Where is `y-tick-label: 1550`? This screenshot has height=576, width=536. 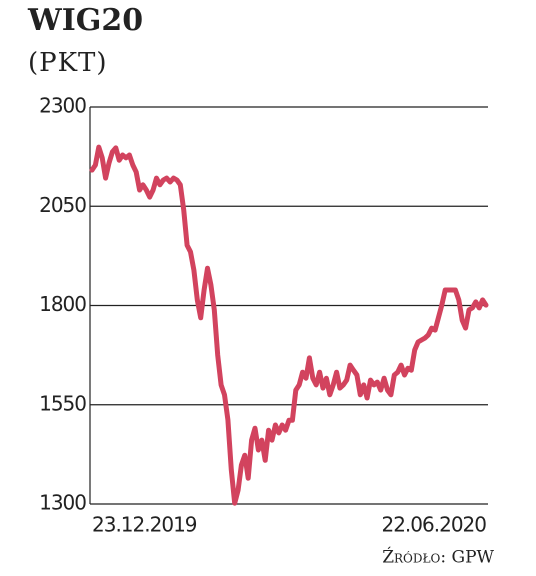 y-tick-label: 1550 is located at coordinates (62, 403).